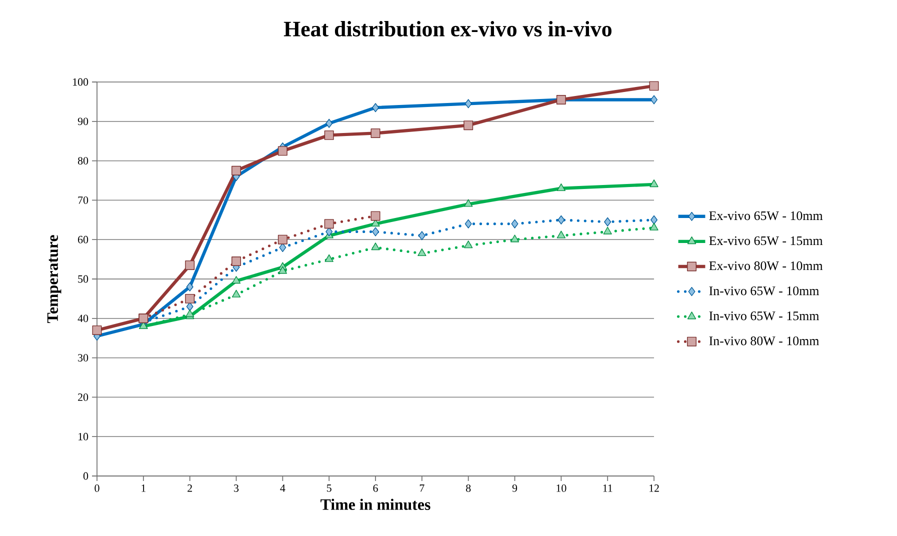  What do you see at coordinates (190, 488) in the screenshot?
I see `x-tick-label: 2` at bounding box center [190, 488].